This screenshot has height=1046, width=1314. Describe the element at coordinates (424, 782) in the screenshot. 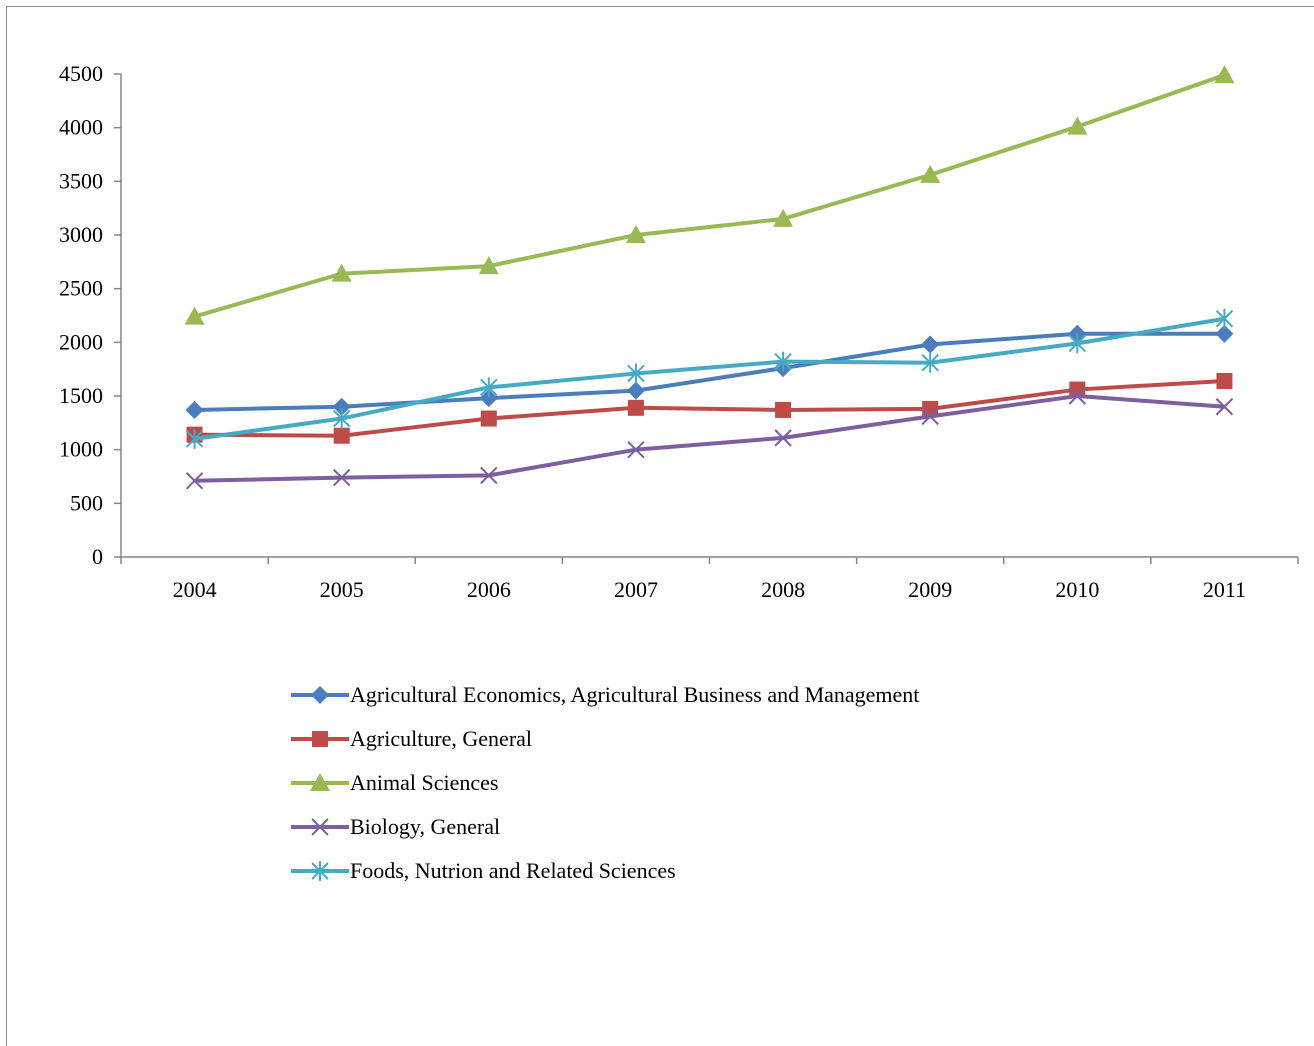

I see `legend-label: Animal Sciences` at that location.